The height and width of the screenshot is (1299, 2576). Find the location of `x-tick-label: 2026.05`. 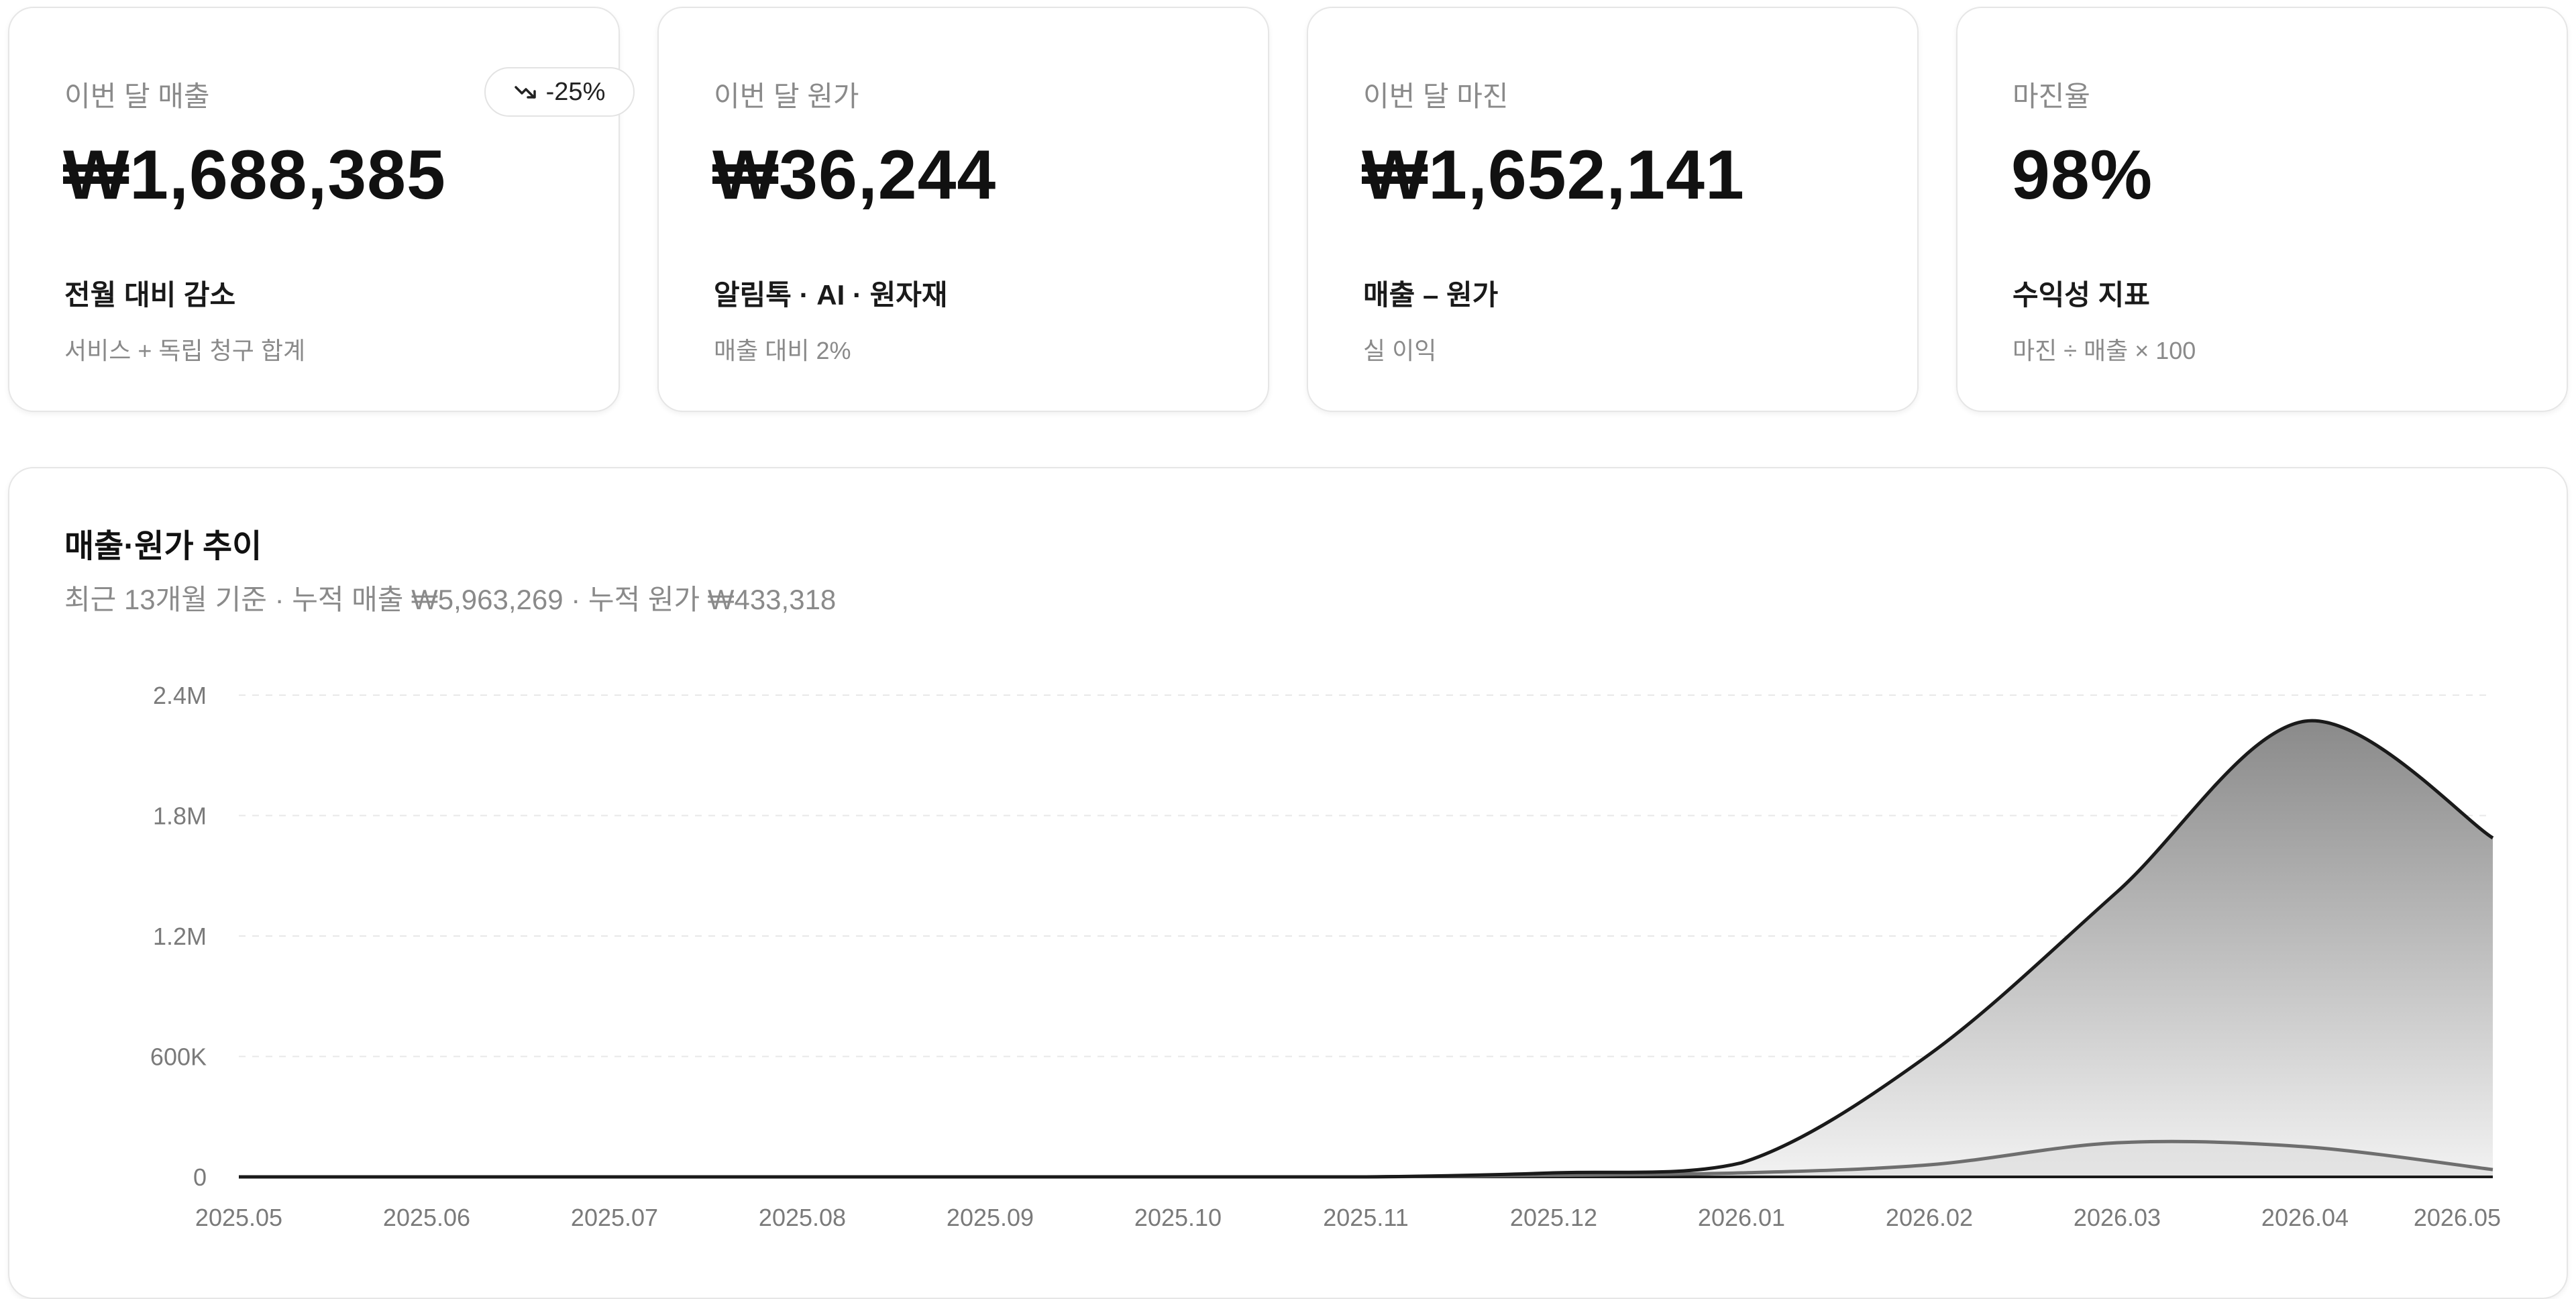

x-tick-label: 2026.05 is located at coordinates (2457, 1217).